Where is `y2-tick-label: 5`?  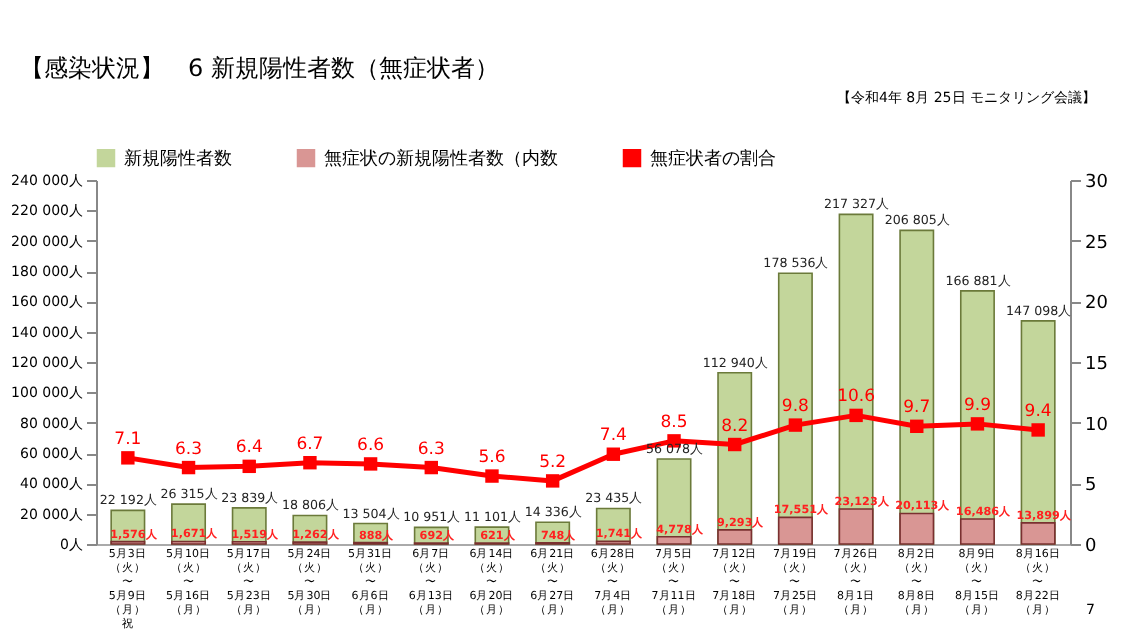
y2-tick-label: 5 is located at coordinates (1091, 486).